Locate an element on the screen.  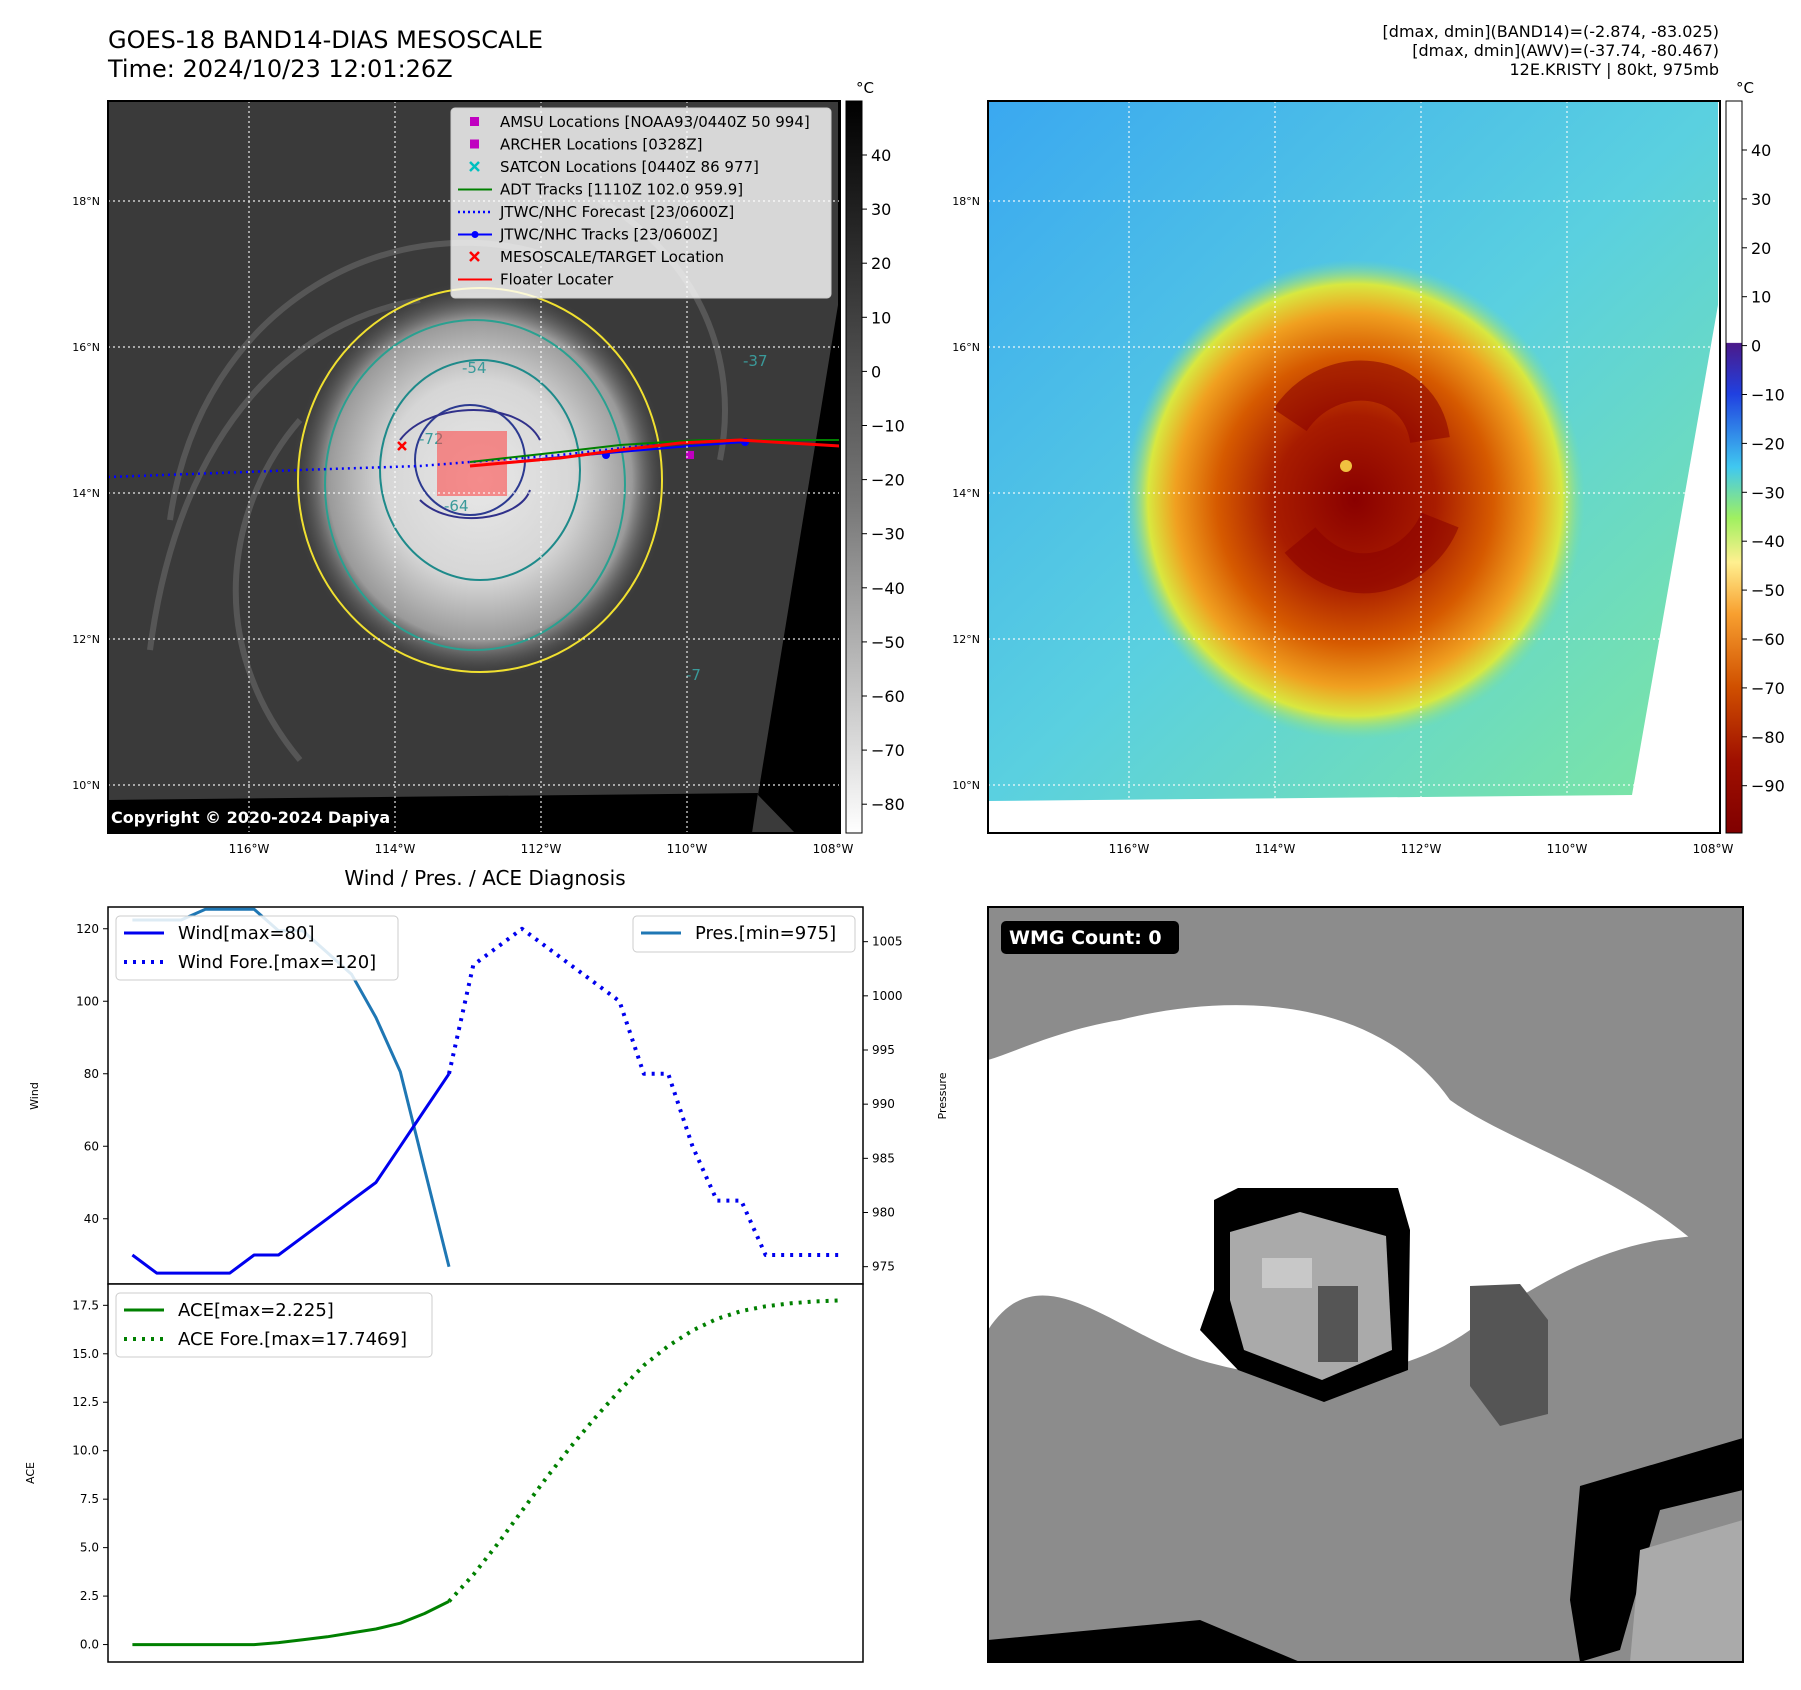
diagnosis-title: Wind / Pres. / ACE Diagnosis is located at coordinates (484, 878).